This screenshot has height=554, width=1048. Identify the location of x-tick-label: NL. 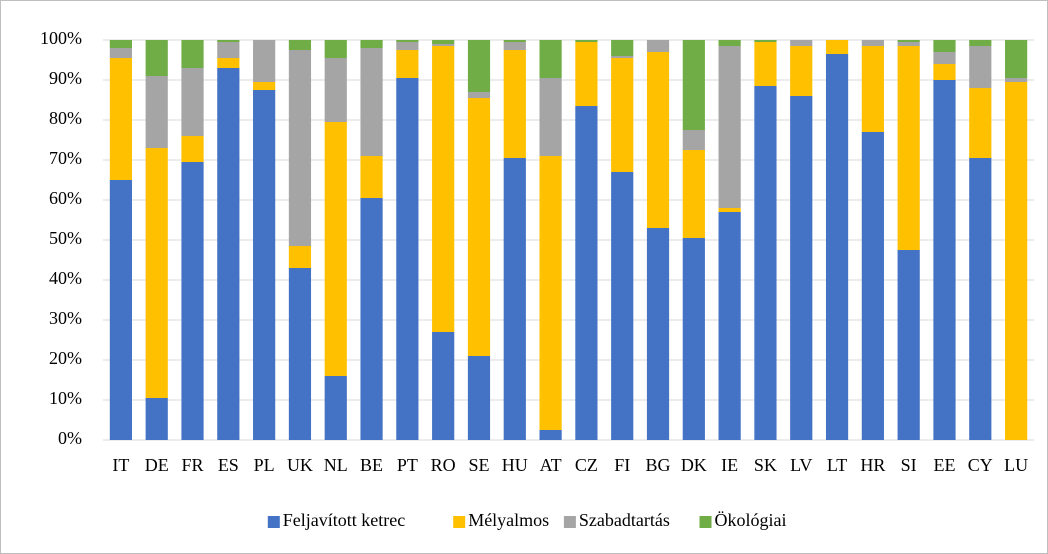
(336, 465).